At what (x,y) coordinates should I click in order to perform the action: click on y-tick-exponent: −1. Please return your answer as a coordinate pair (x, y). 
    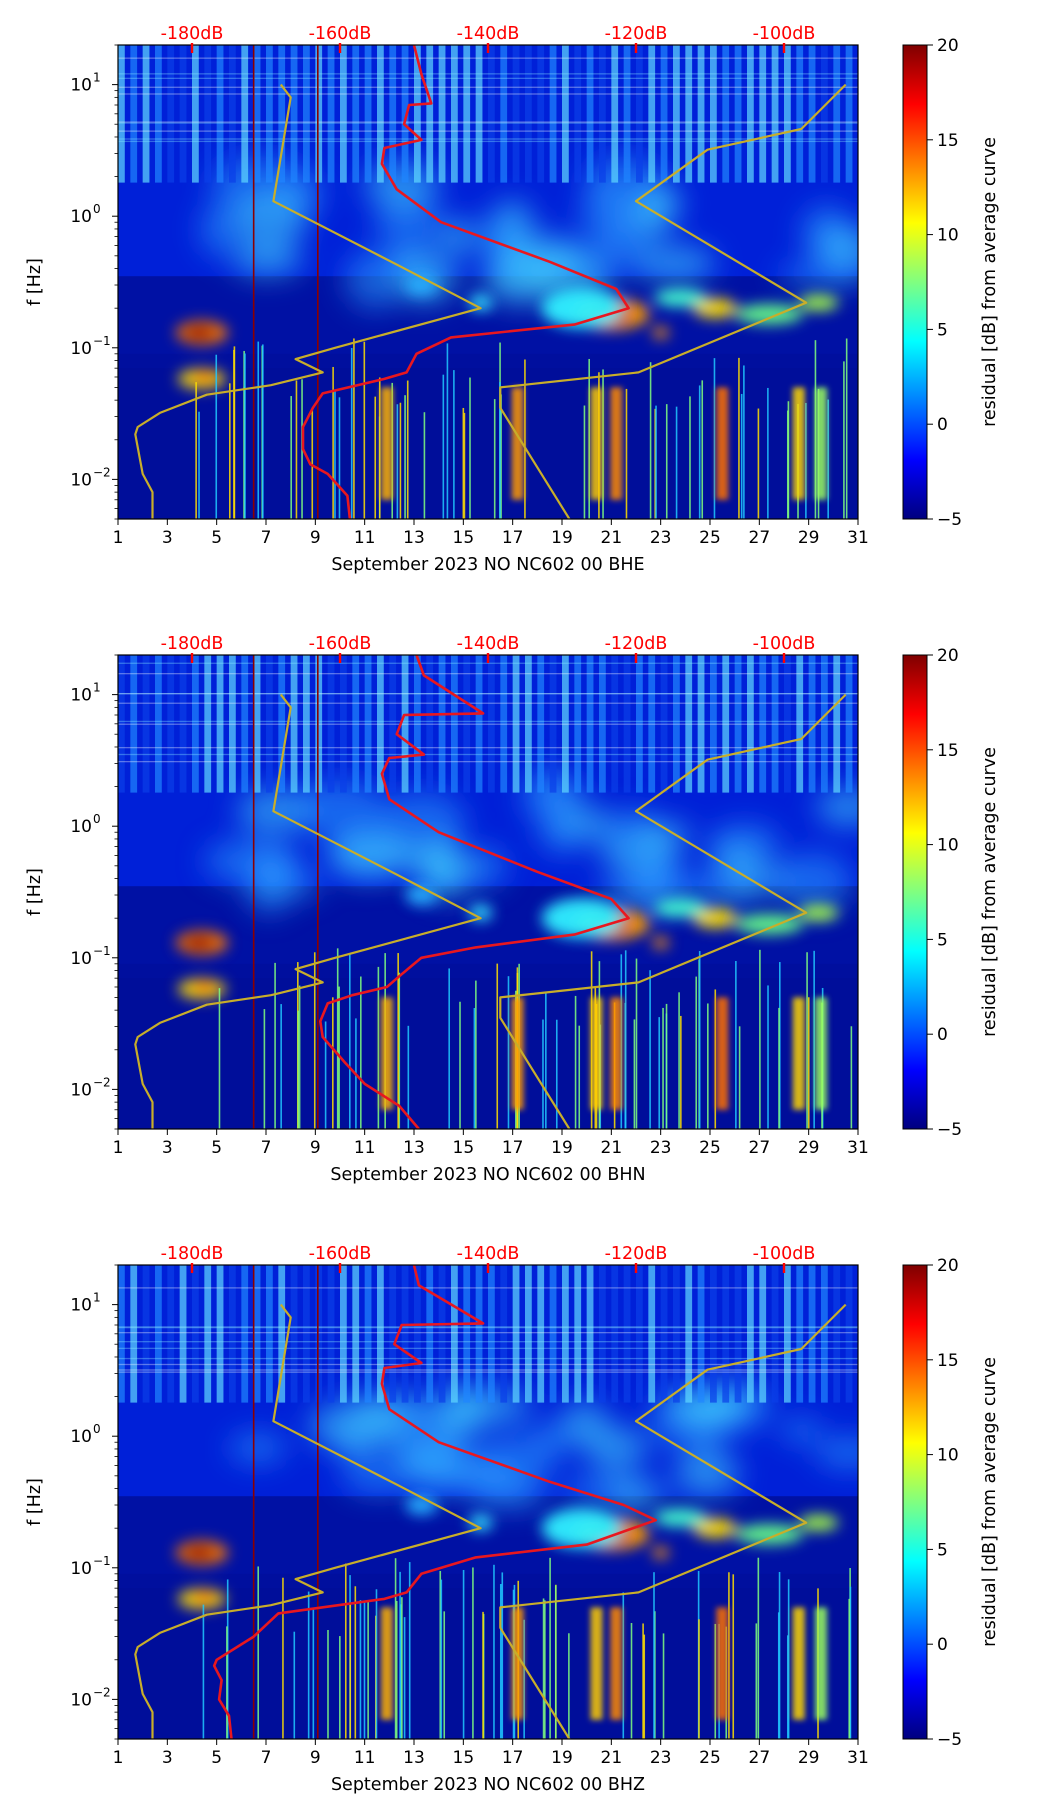
    Looking at the image, I should click on (102, 1561).